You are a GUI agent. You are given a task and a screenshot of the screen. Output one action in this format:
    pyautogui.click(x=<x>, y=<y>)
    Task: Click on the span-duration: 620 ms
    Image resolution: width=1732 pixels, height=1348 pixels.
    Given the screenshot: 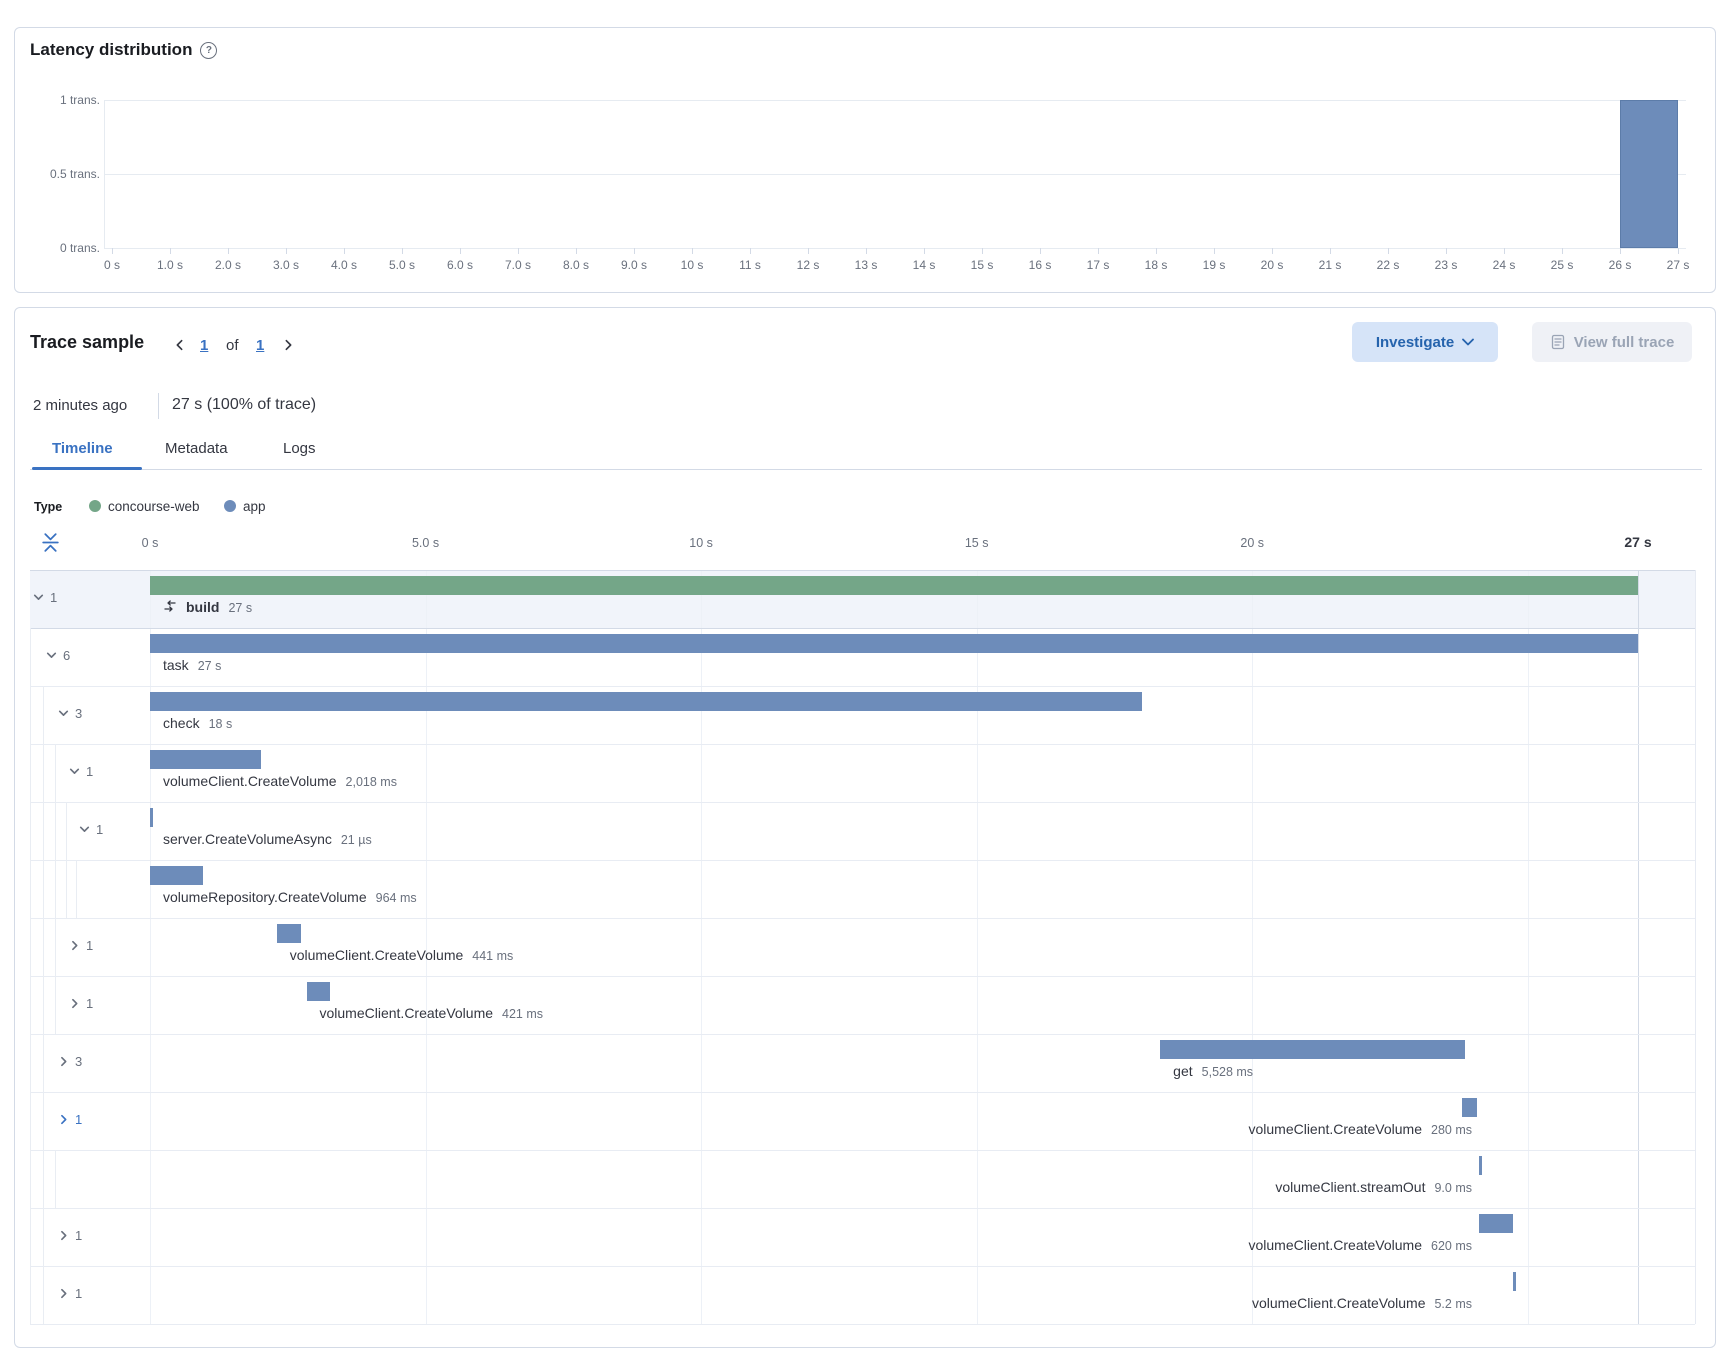 What is the action you would take?
    pyautogui.click(x=1451, y=1246)
    